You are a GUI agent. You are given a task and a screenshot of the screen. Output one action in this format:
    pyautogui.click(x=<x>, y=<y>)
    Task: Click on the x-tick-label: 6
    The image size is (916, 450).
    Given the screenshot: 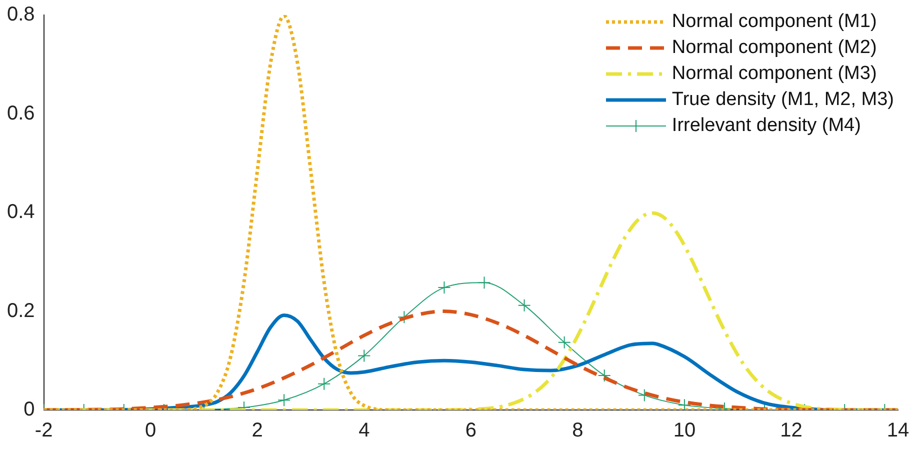 What is the action you would take?
    pyautogui.click(x=470, y=431)
    